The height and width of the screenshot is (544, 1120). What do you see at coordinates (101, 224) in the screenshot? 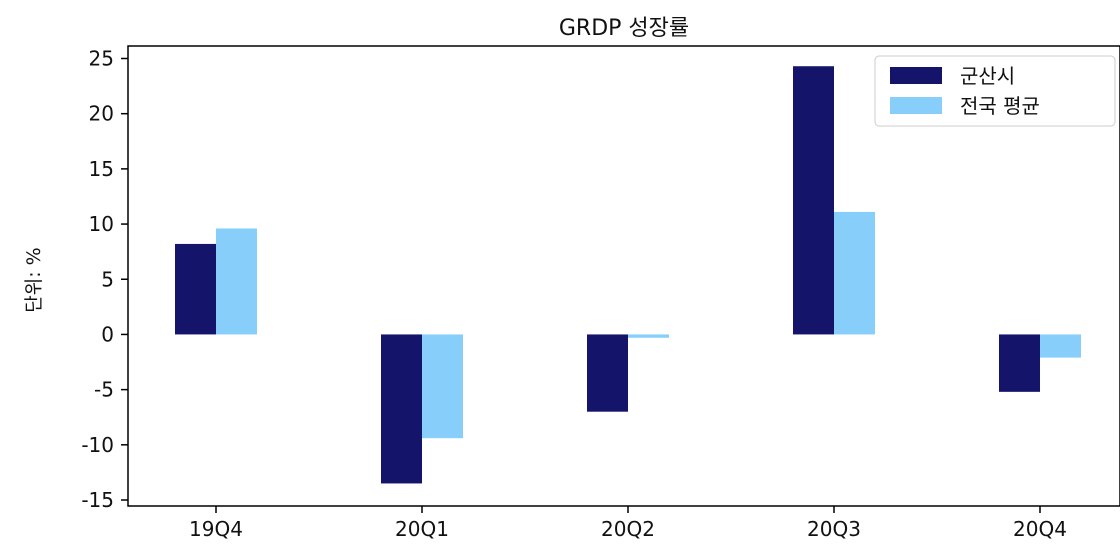
I see `y-tick-label: 10` at bounding box center [101, 224].